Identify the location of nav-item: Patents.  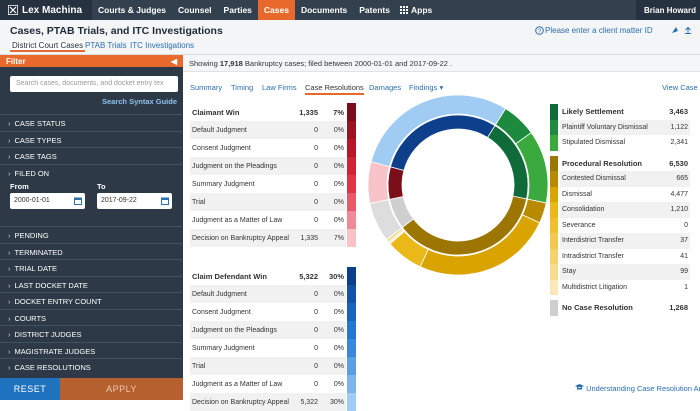
(374, 10).